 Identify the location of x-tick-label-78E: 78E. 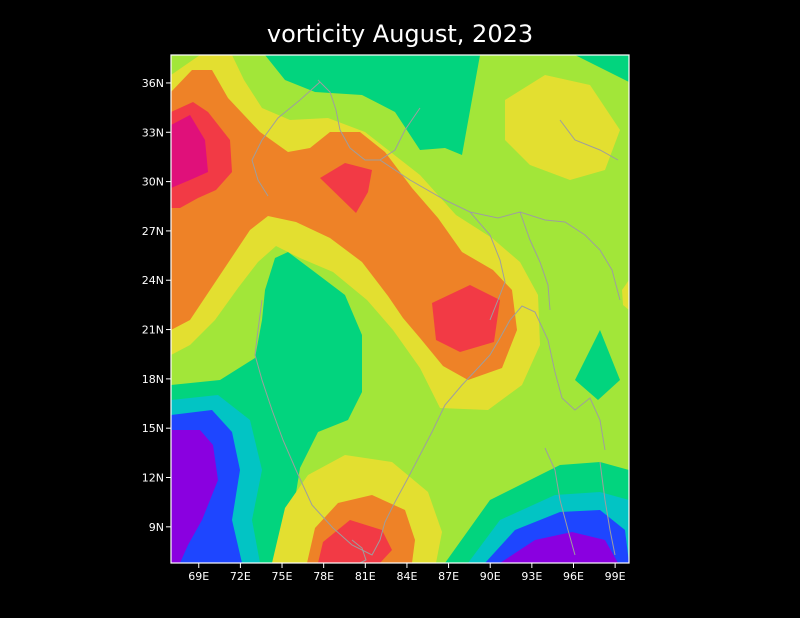
(323, 576).